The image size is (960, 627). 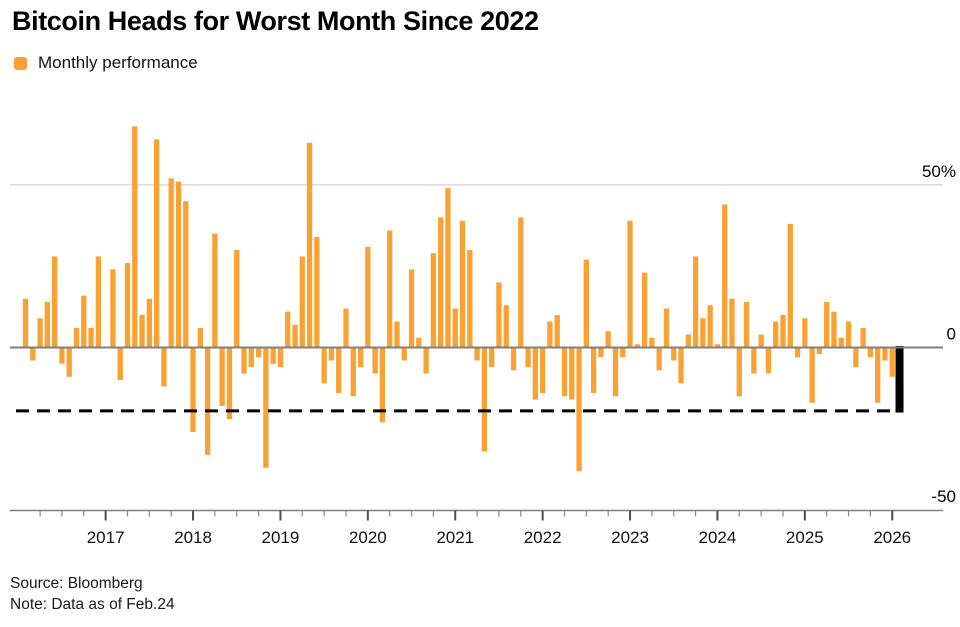 I want to click on x-axis-year-label: 2021, so click(x=455, y=537).